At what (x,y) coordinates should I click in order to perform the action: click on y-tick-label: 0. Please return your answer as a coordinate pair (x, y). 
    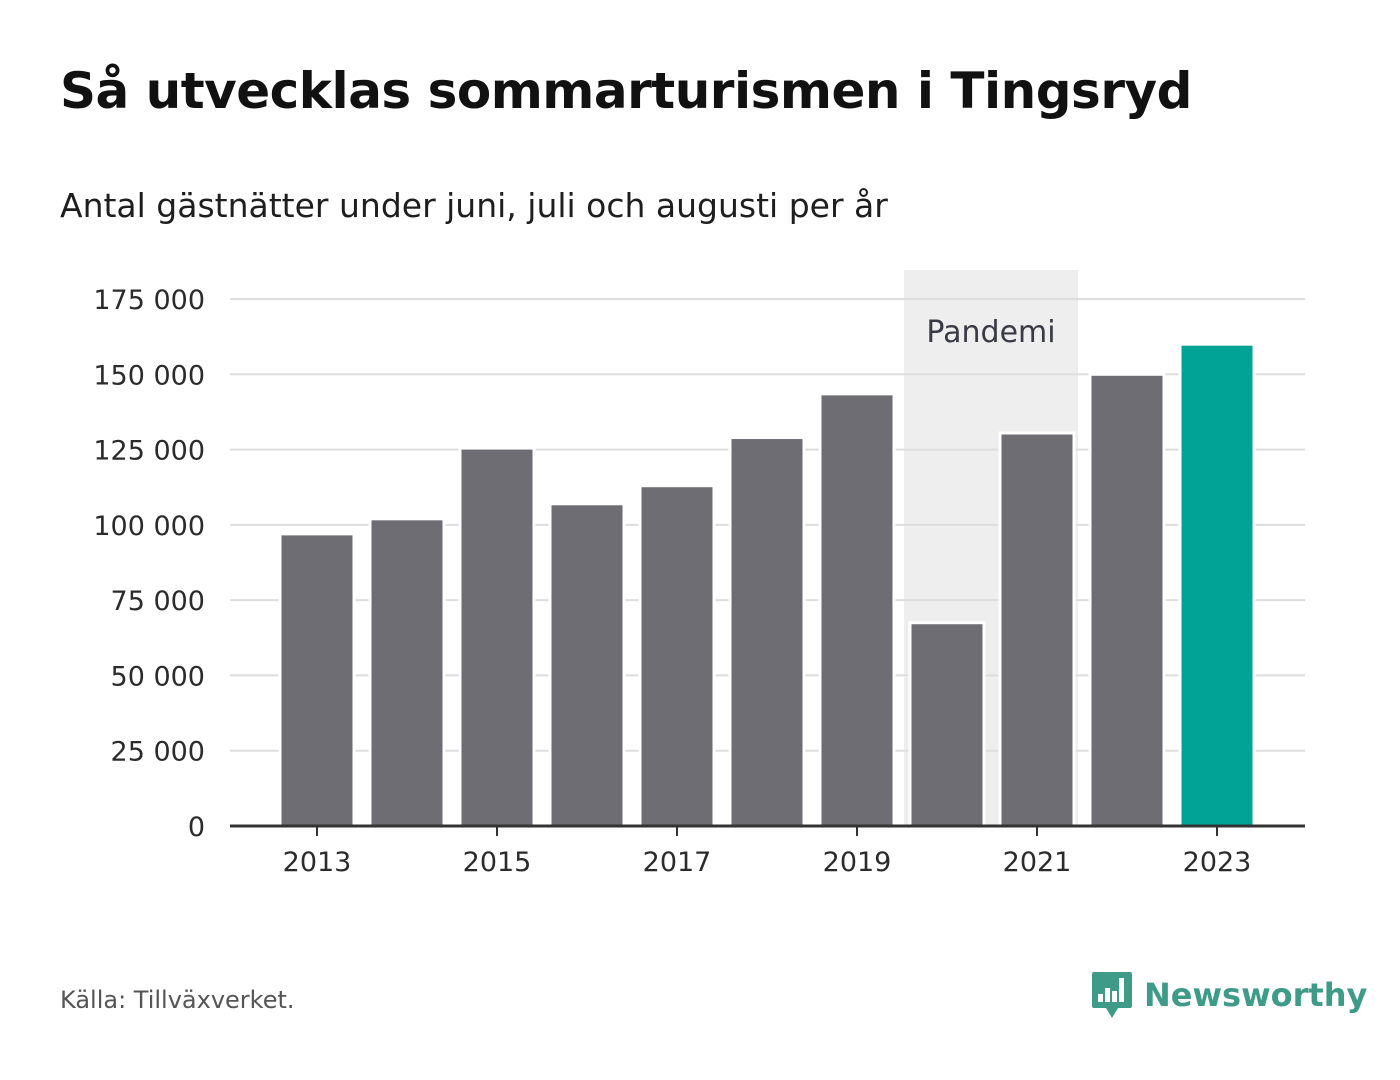
    Looking at the image, I should click on (196, 827).